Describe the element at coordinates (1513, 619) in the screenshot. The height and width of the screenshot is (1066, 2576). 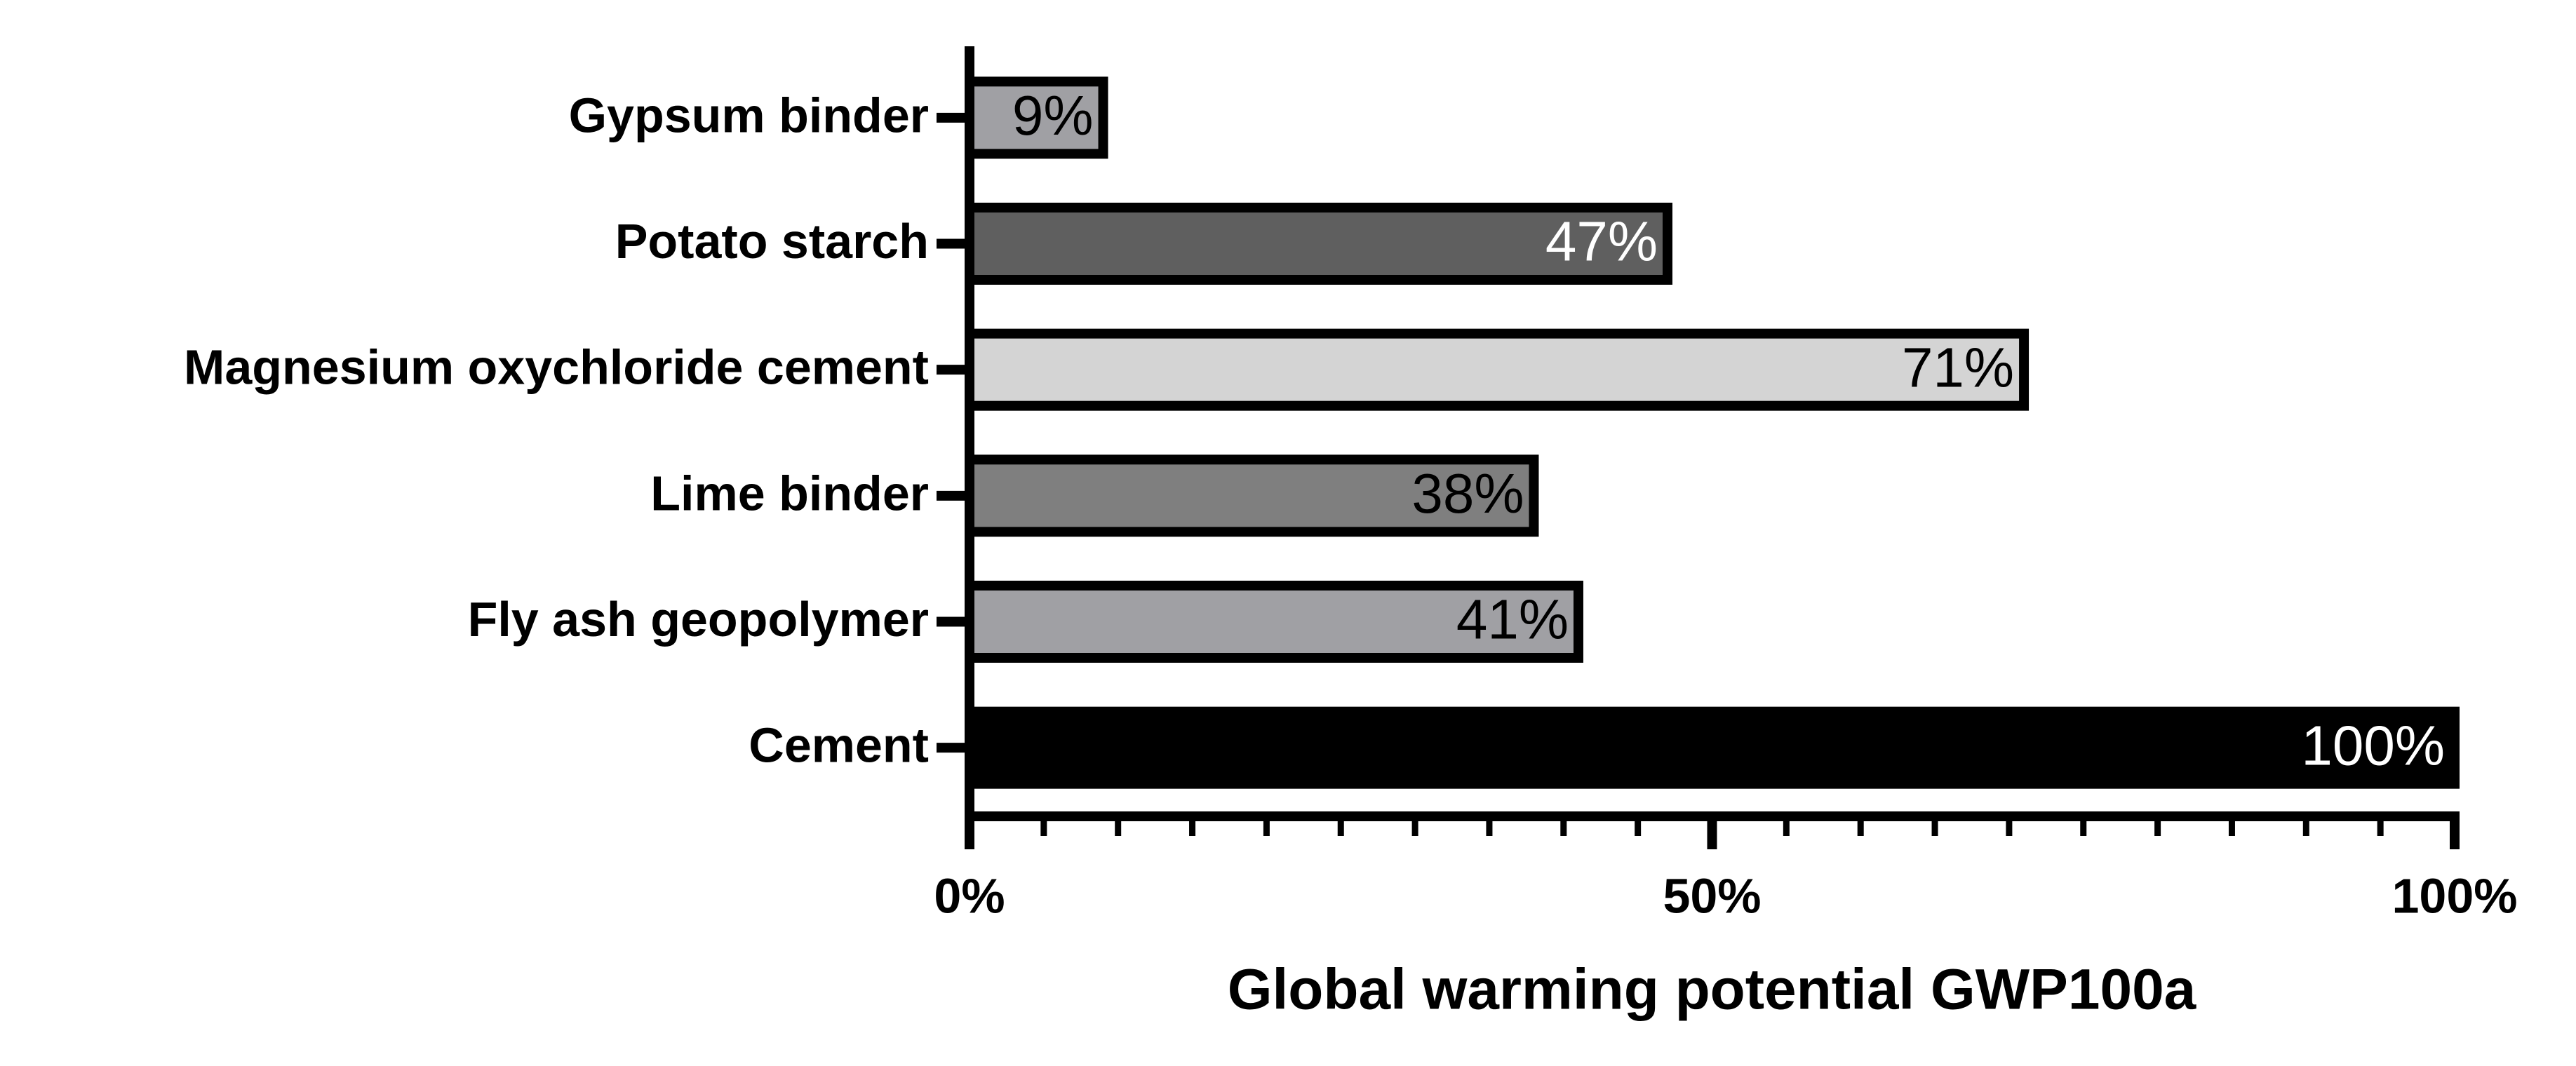
I see `value-label: 41%` at that location.